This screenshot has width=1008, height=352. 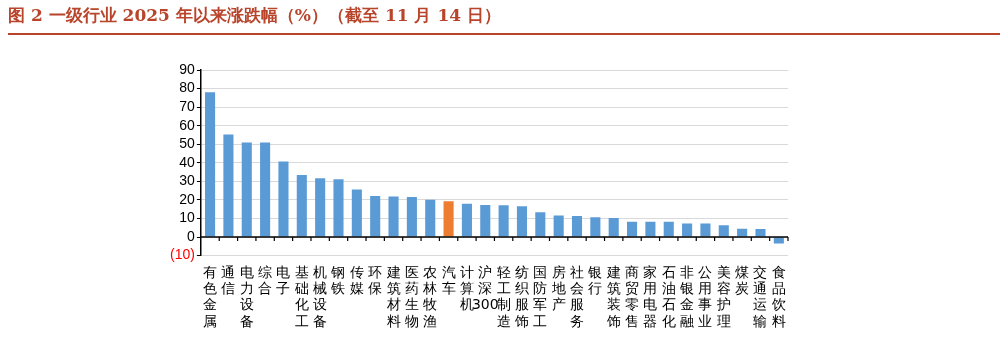 What do you see at coordinates (466, 288) in the screenshot?
I see `x-tick-label: 计算机` at bounding box center [466, 288].